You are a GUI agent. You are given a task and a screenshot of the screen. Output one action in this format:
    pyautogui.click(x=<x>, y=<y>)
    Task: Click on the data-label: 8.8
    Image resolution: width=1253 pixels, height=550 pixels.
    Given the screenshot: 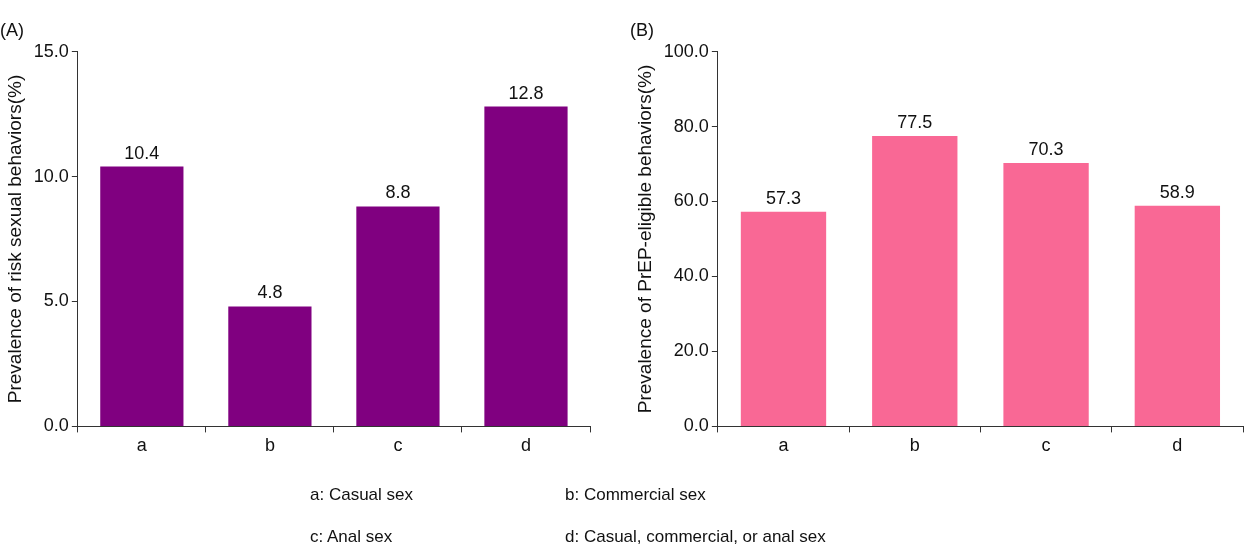 What is the action you would take?
    pyautogui.click(x=398, y=192)
    